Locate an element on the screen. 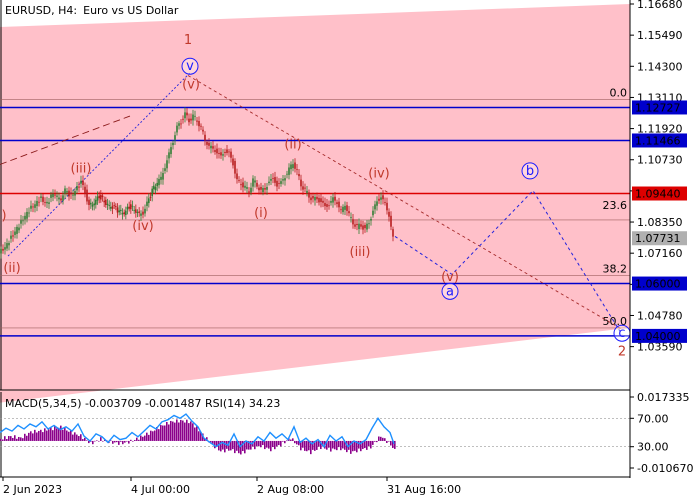 This screenshot has height=500, width=700. indicator-tick-label: 0.017335 is located at coordinates (663, 397).